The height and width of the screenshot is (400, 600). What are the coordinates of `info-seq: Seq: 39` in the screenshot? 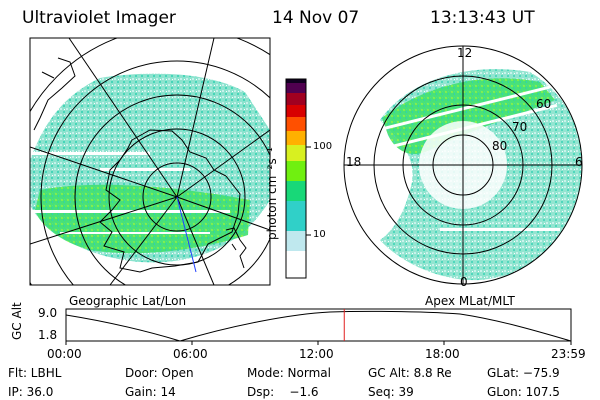 It's located at (391, 392).